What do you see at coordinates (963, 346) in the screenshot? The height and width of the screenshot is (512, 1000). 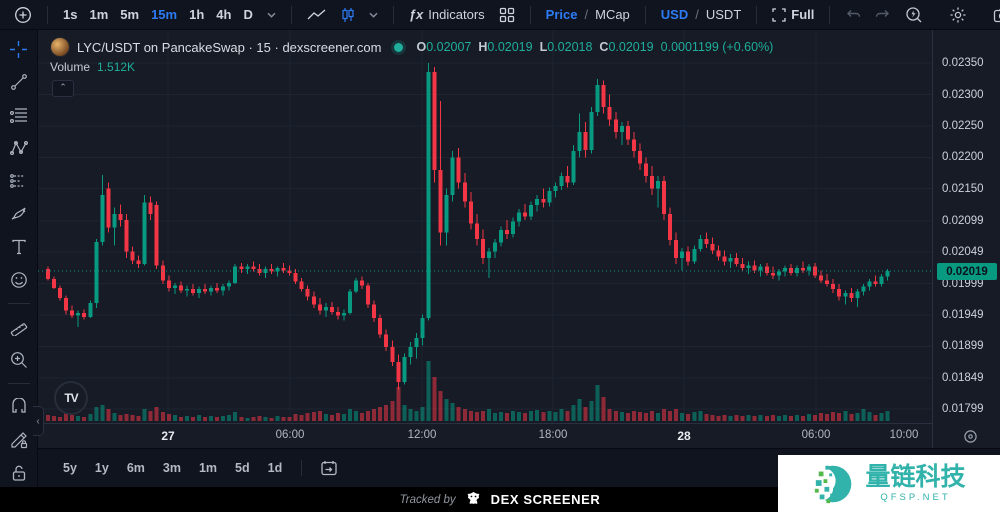 I see `price-tick: 0.01899` at bounding box center [963, 346].